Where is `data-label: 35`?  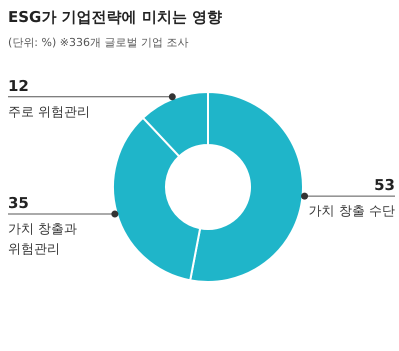
data-label: 35 is located at coordinates (18, 203).